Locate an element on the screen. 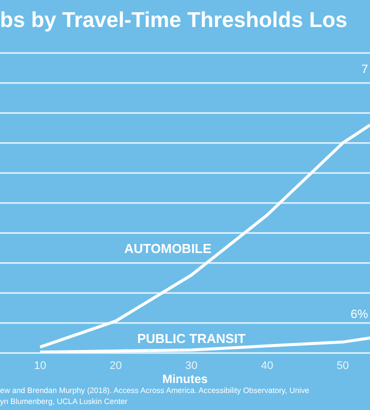 This screenshot has width=370, height=410. x-axis-title: Minutes is located at coordinates (185, 379).